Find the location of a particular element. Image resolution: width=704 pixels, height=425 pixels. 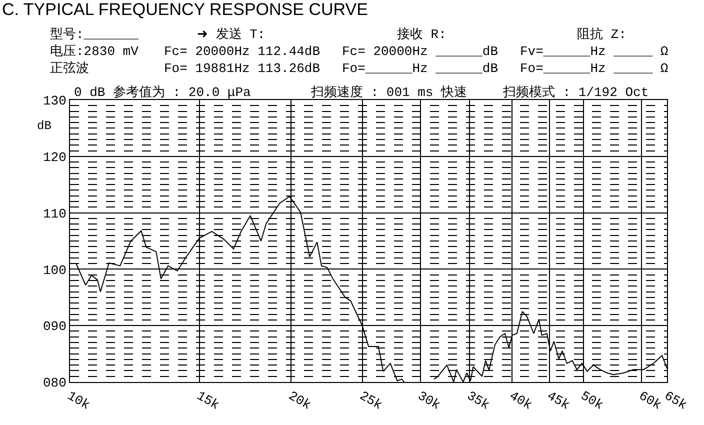

annotation: 扫频模式 : 1/192 Oct is located at coordinates (575, 92).